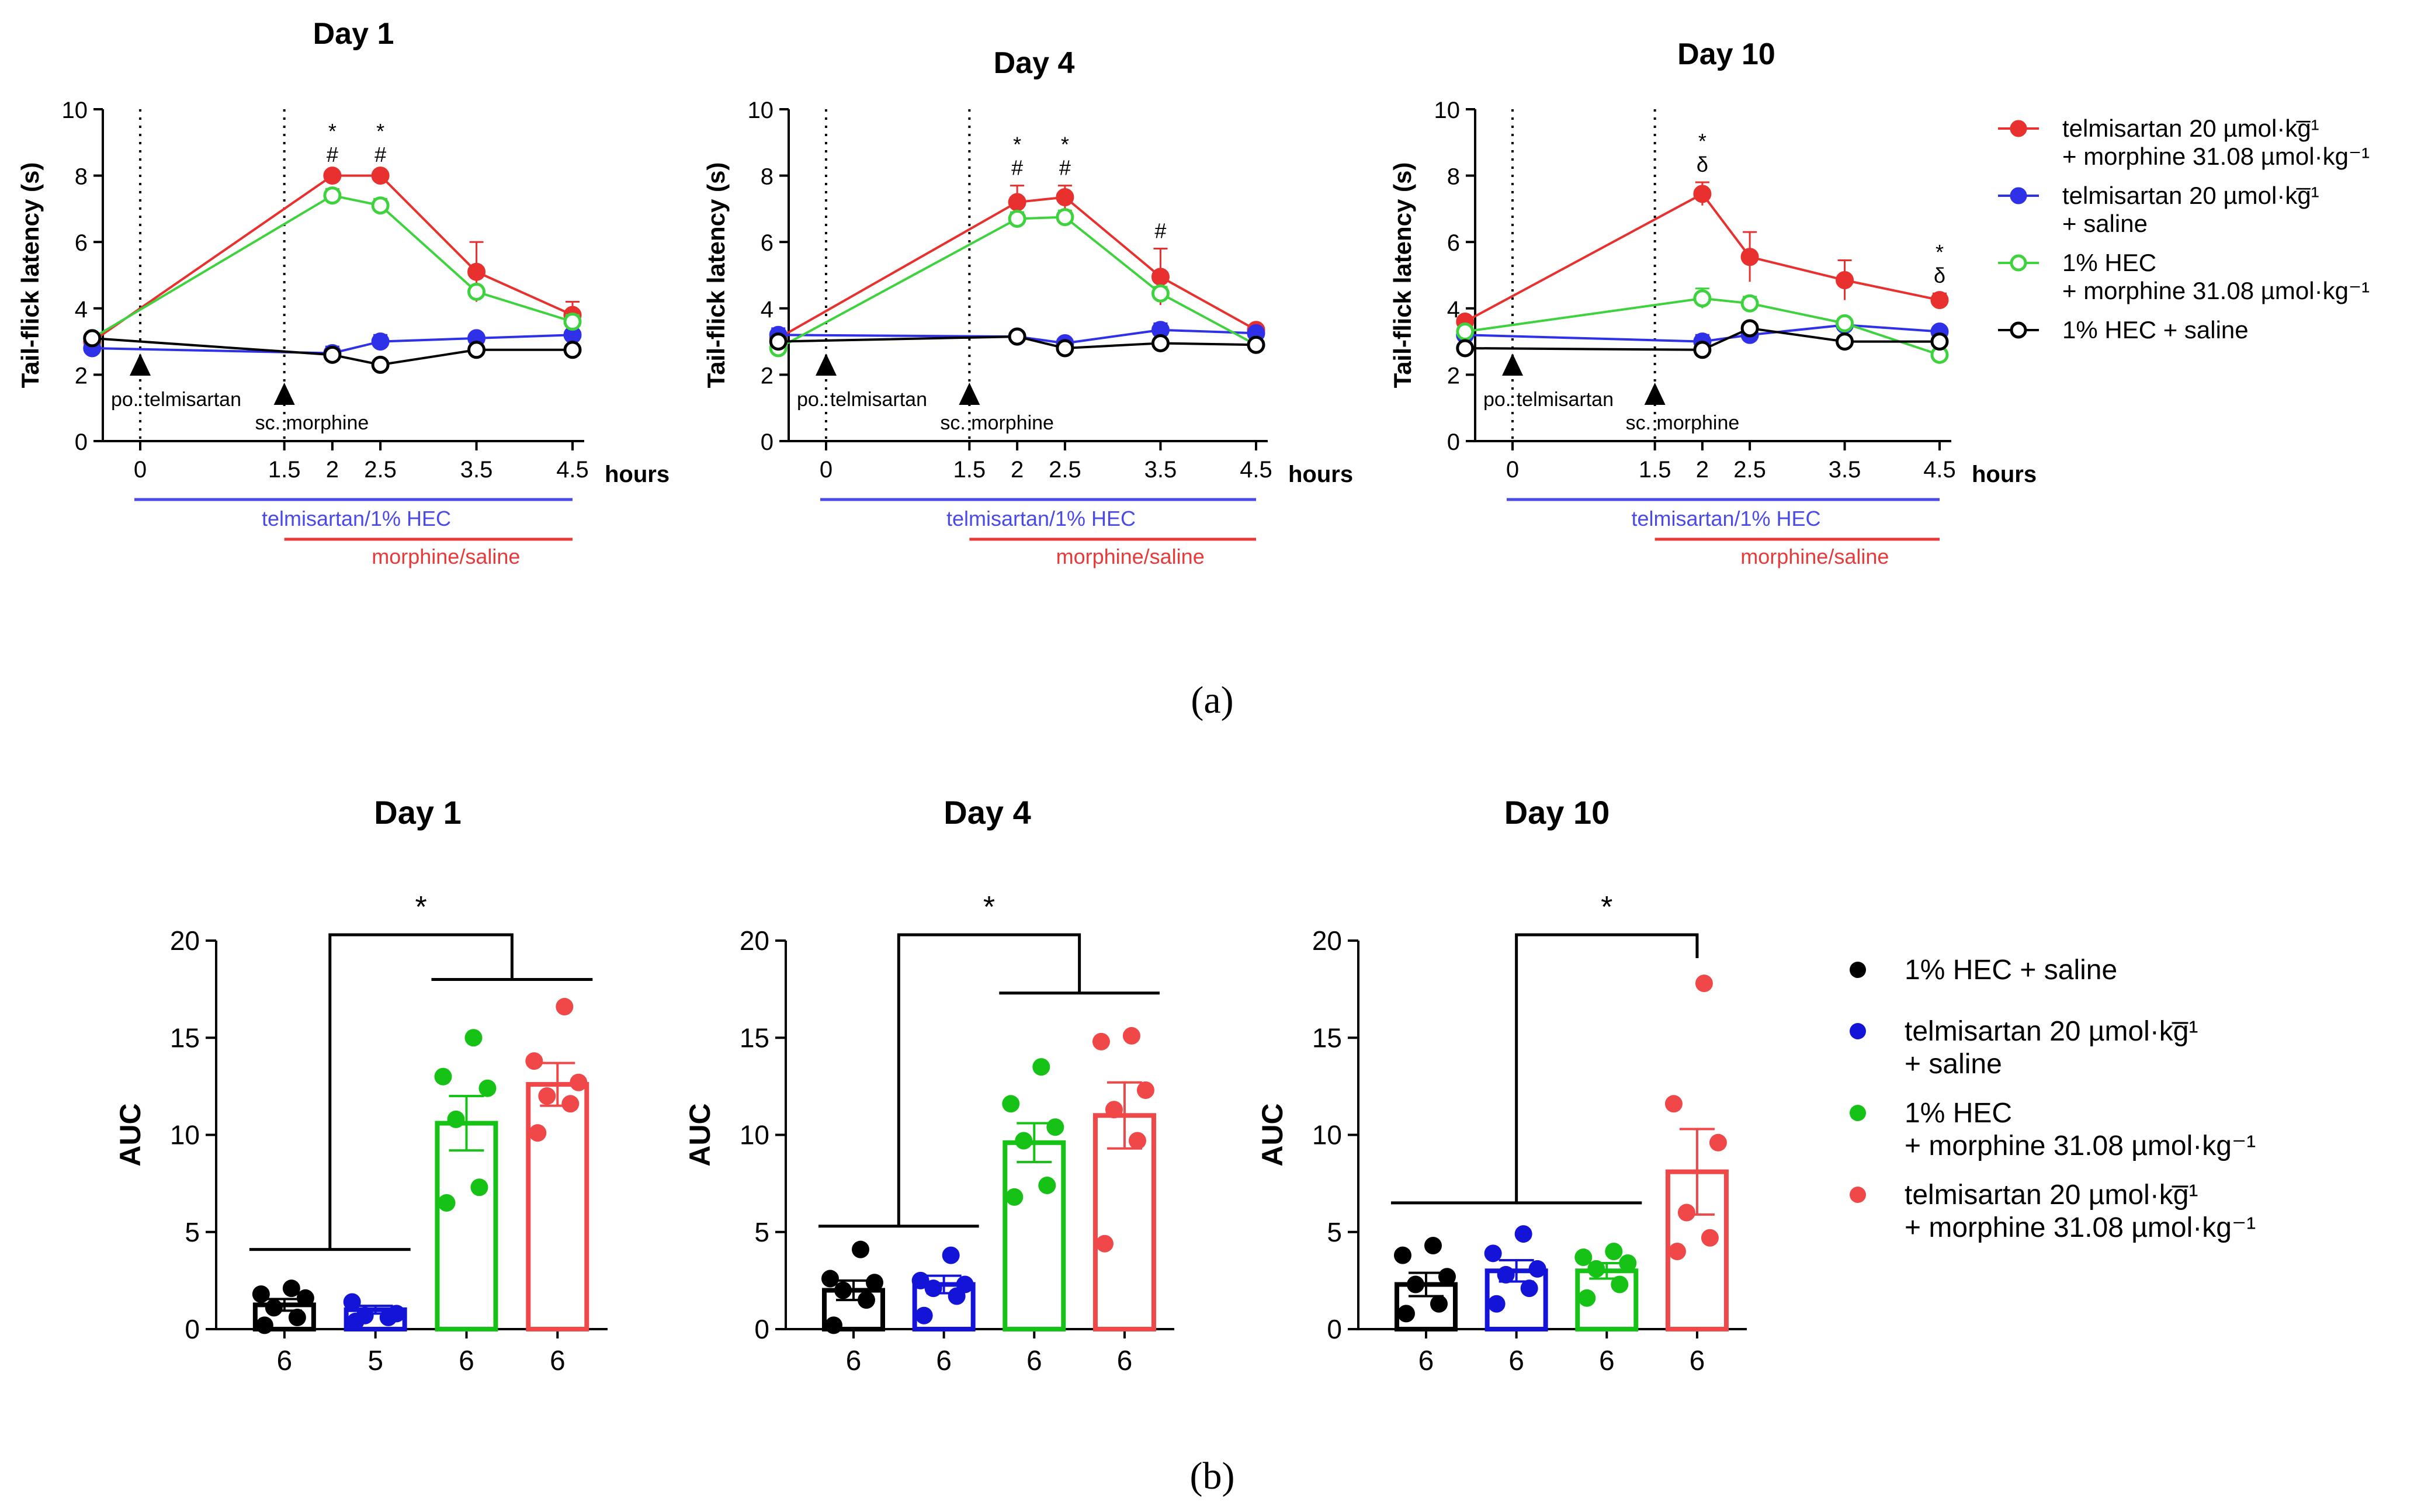  What do you see at coordinates (1041, 518) in the screenshot?
I see `treatment-label-blue: telmisartan/1% HEC` at bounding box center [1041, 518].